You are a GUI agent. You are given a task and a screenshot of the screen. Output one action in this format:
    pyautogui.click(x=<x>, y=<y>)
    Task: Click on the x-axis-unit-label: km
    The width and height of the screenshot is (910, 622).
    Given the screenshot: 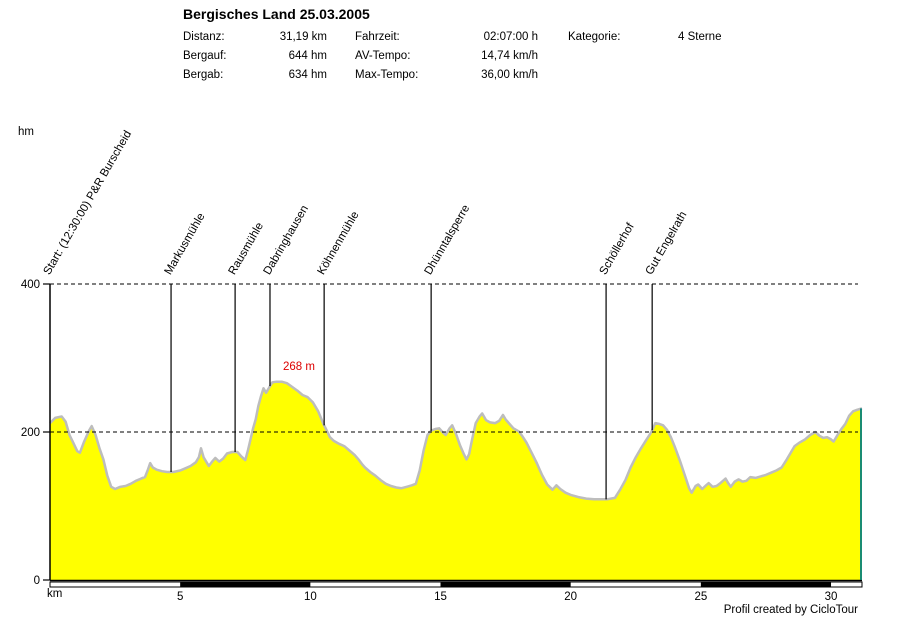 What is the action you would take?
    pyautogui.click(x=55, y=594)
    